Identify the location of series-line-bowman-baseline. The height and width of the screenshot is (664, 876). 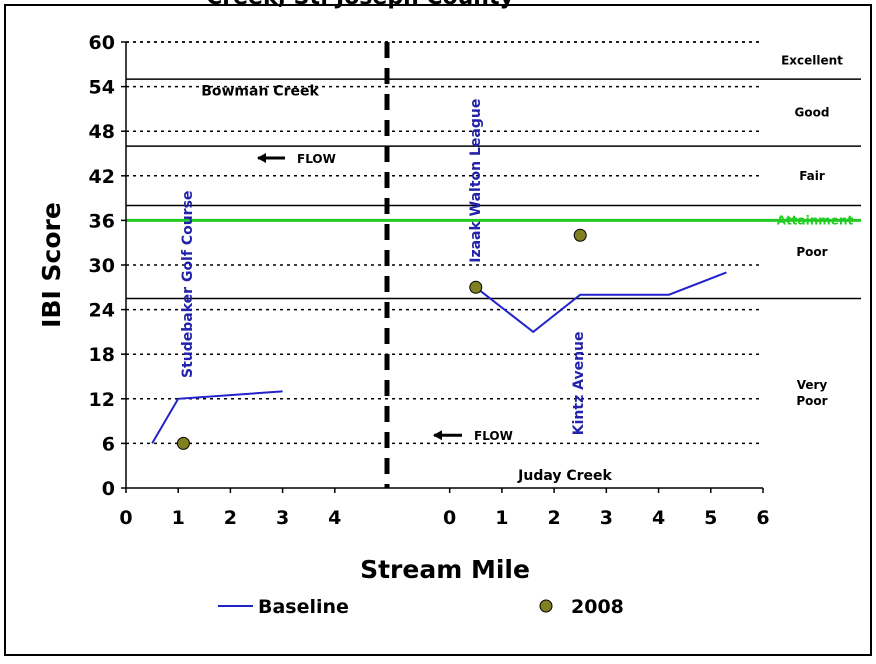
(217, 417).